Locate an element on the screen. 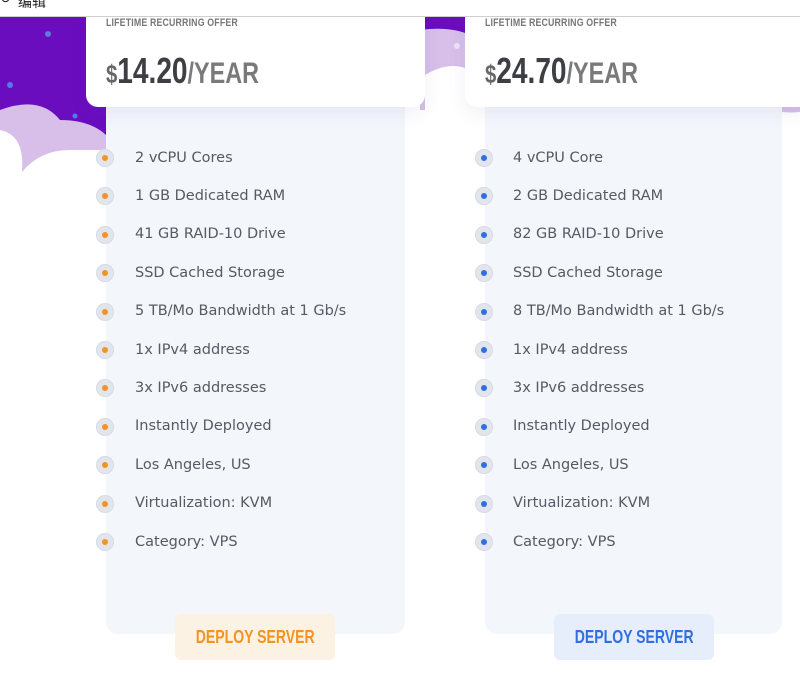 The height and width of the screenshot is (682, 800). plan-card-header: LIFETIME RECURRING OFFER $24.70/YEAR is located at coordinates (632, 53).